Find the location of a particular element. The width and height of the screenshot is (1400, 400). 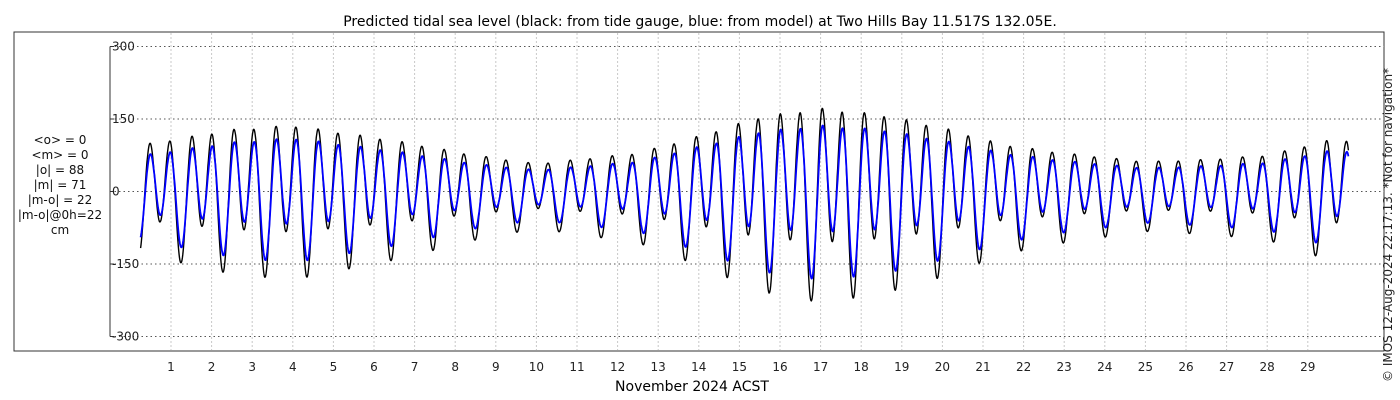

x-tick-label: 19 is located at coordinates (901, 367).